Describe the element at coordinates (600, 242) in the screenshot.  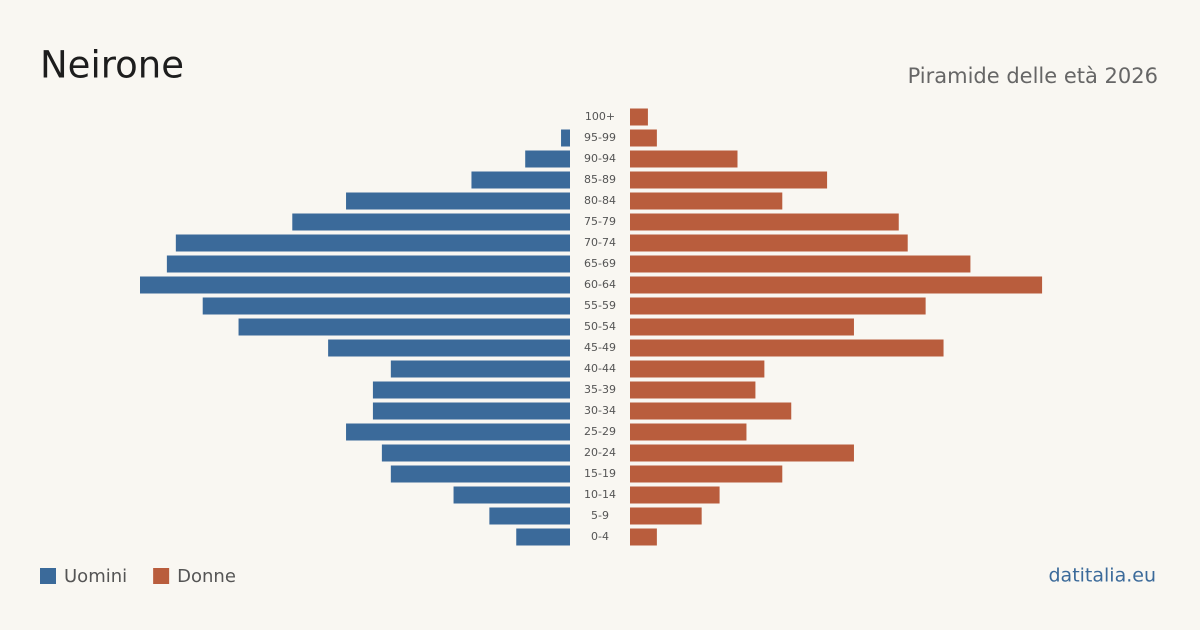
I see `age-label: 70-74` at that location.